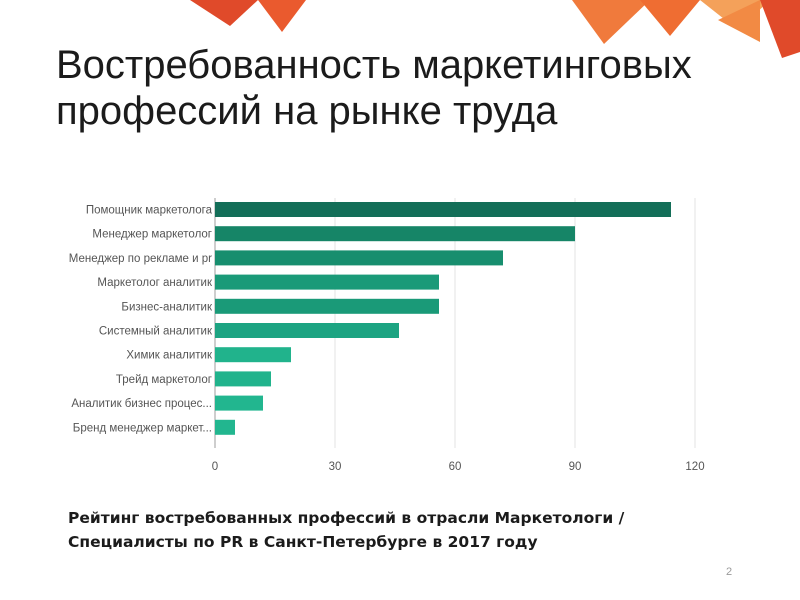  I want to click on decorative-triangles, so click(495, 29).